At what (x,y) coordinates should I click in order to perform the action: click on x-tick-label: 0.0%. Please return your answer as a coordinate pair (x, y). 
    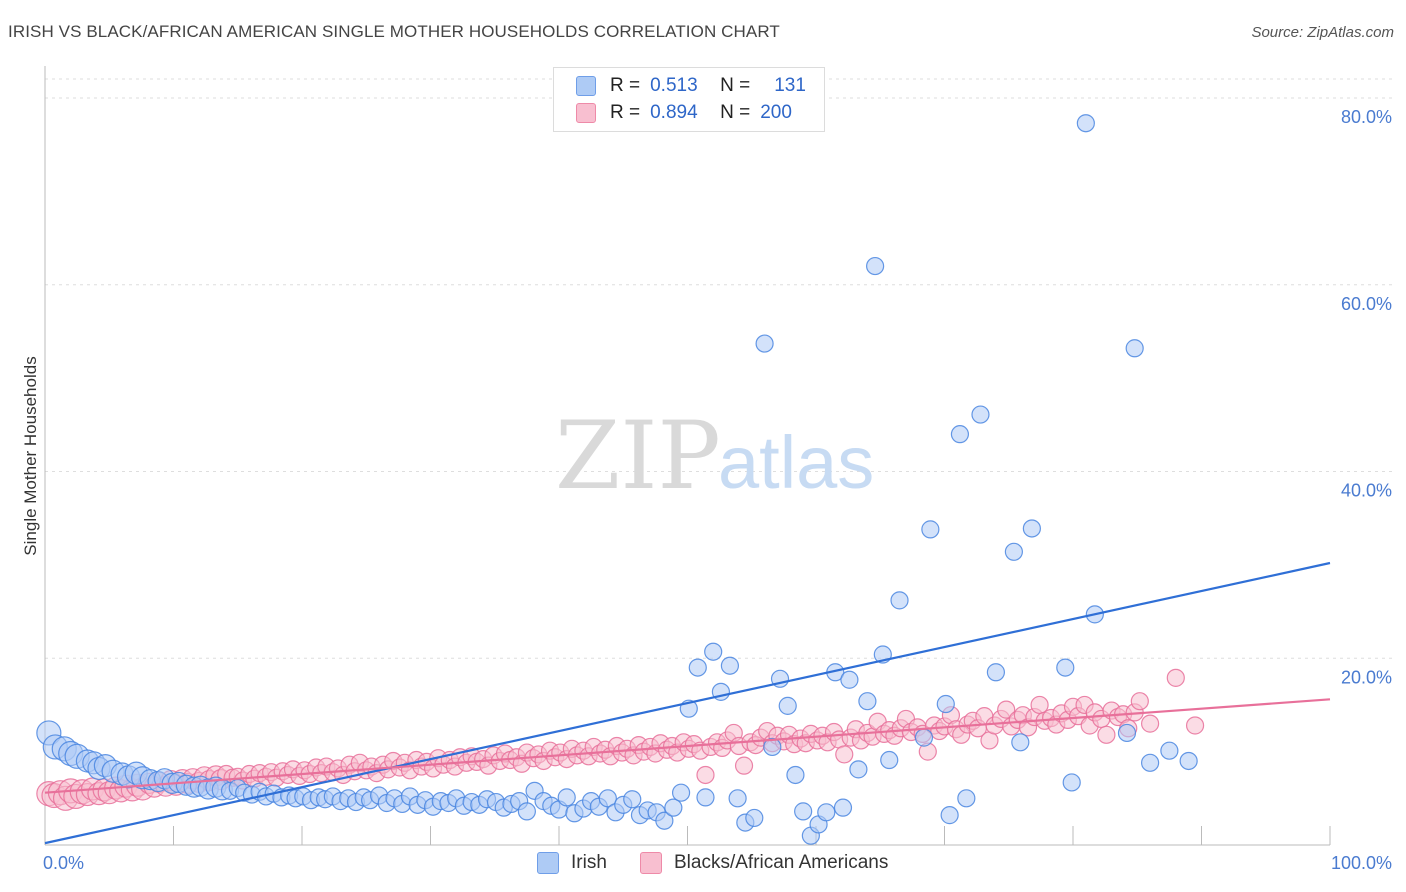
    Looking at the image, I should click on (63, 863).